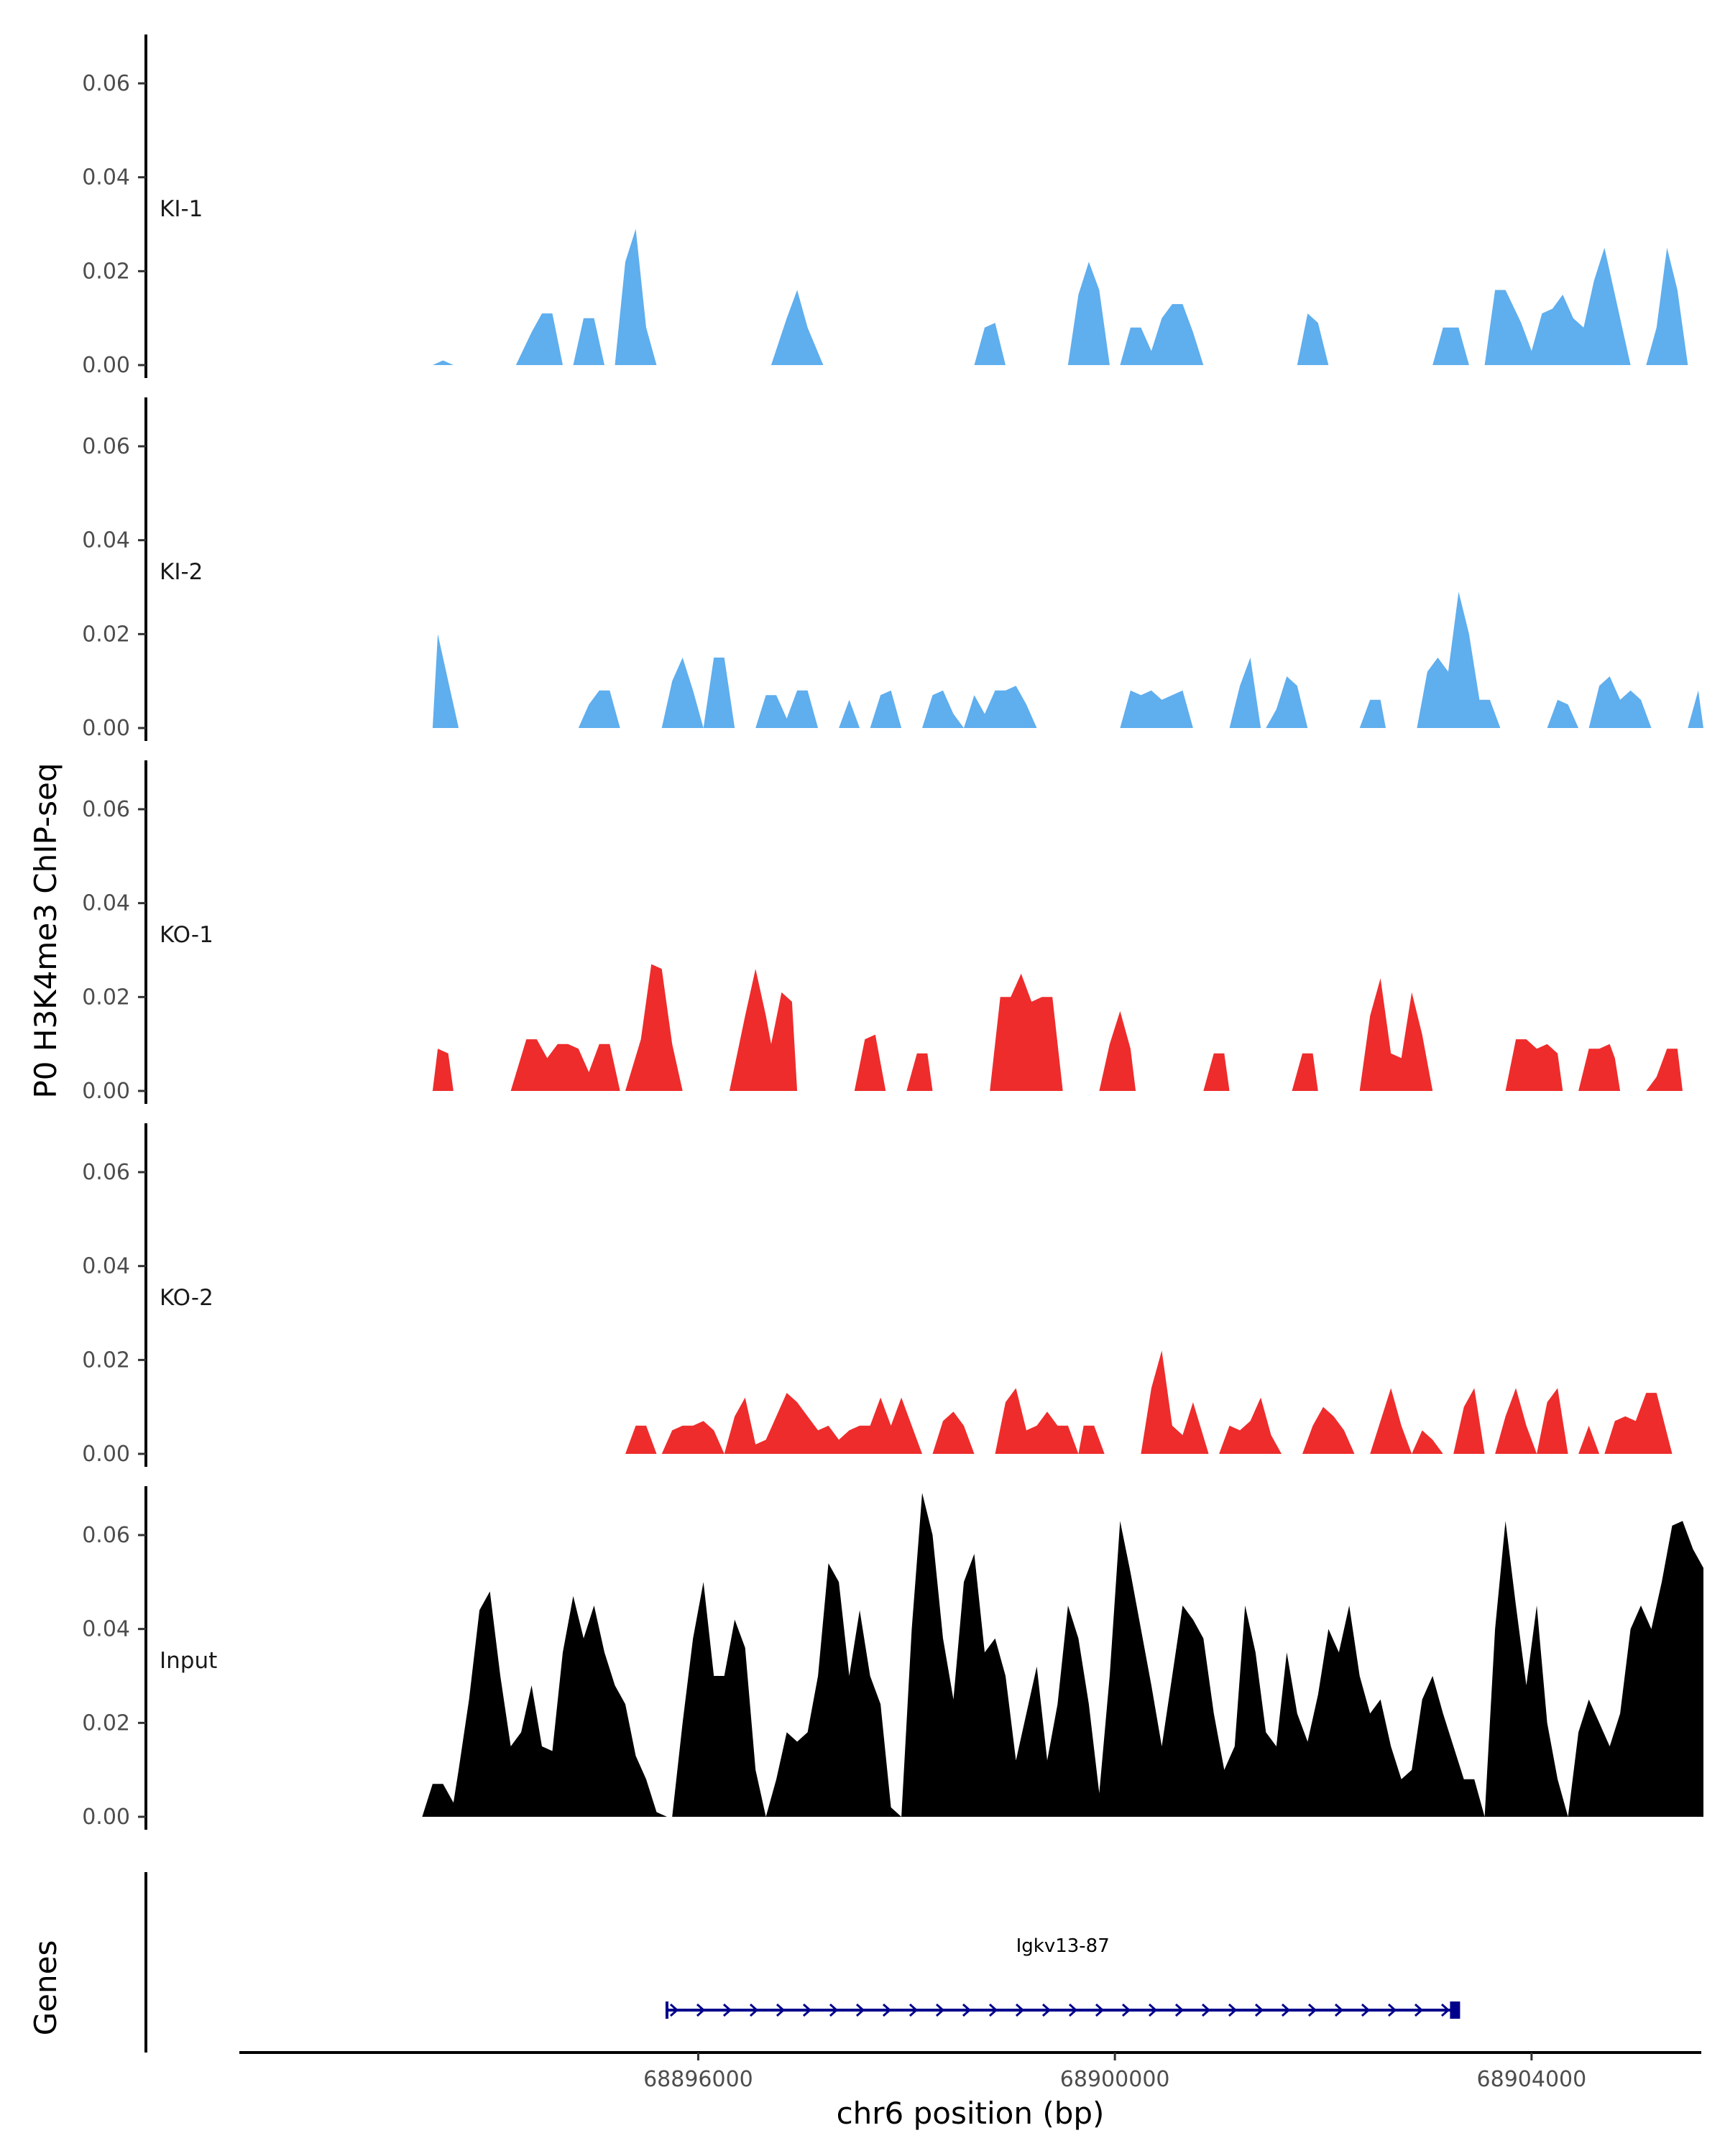  What do you see at coordinates (802, 1963) in the screenshot?
I see `gene-track: Igkv13-87` at bounding box center [802, 1963].